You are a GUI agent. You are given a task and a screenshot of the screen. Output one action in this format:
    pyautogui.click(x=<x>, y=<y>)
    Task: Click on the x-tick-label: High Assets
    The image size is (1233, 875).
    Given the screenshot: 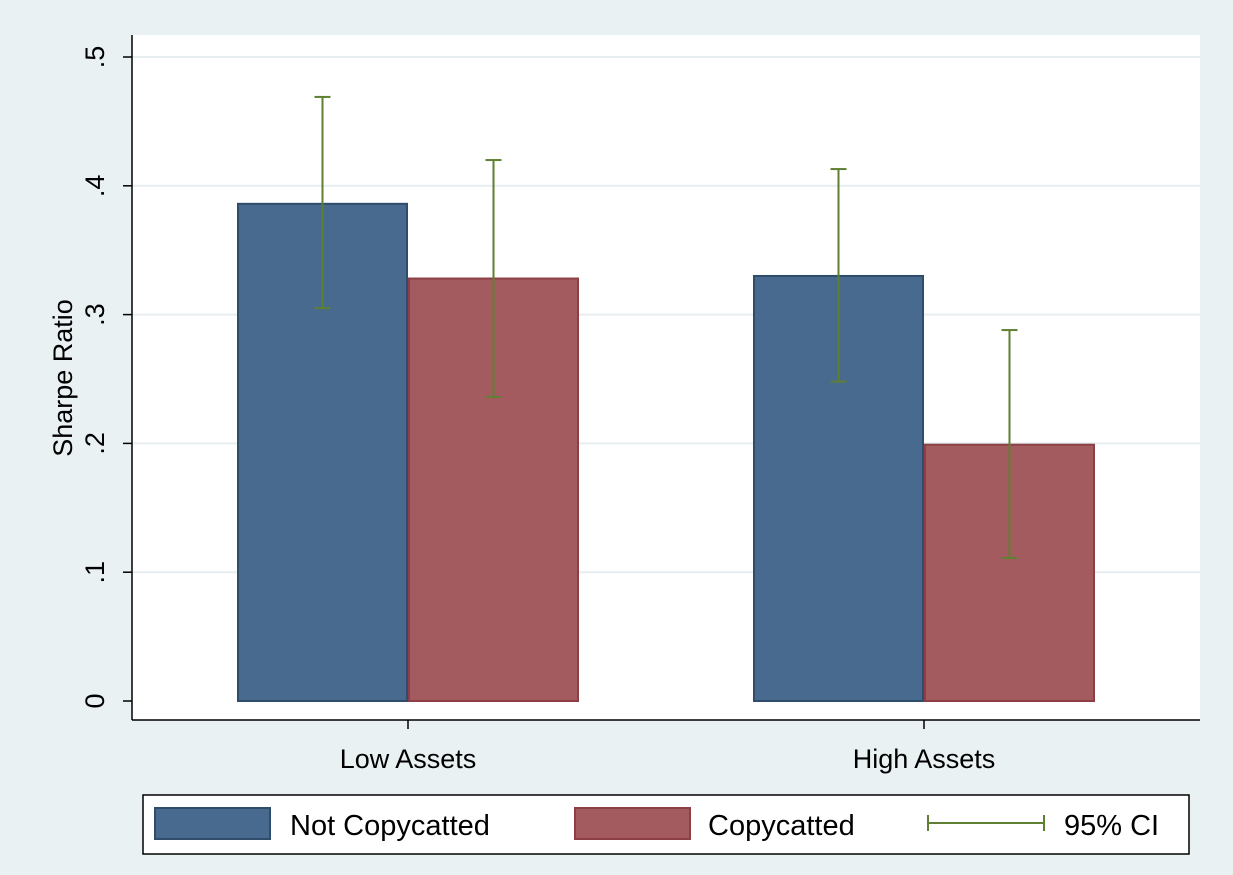 What is the action you would take?
    pyautogui.click(x=924, y=759)
    